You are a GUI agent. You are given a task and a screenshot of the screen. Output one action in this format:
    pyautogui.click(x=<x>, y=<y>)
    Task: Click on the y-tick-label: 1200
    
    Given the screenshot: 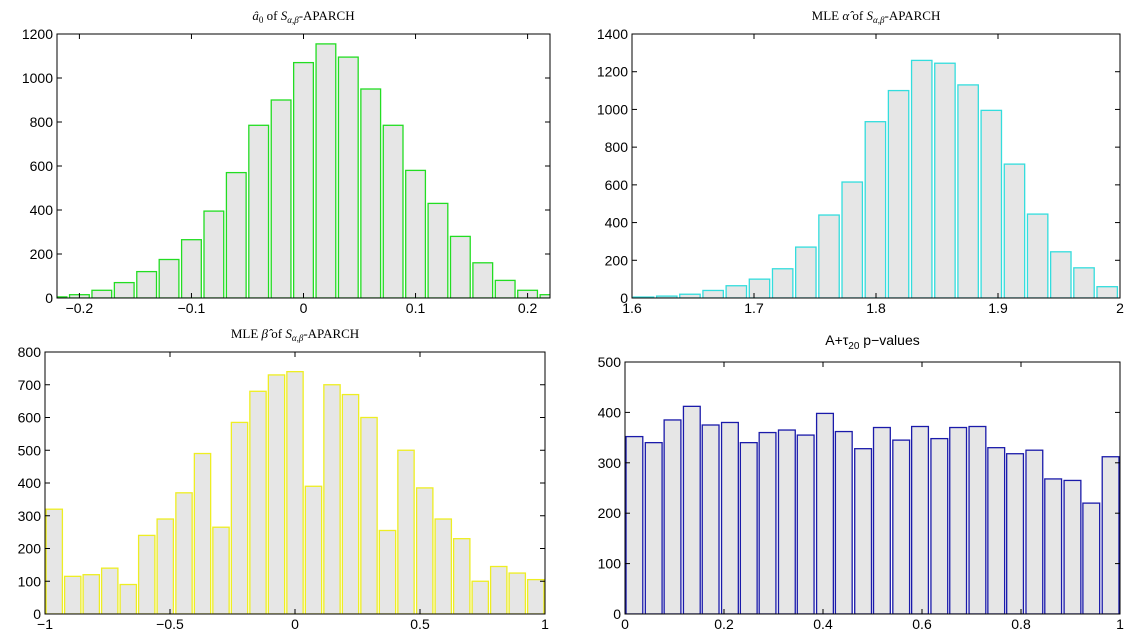 What is the action you would take?
    pyautogui.click(x=612, y=72)
    